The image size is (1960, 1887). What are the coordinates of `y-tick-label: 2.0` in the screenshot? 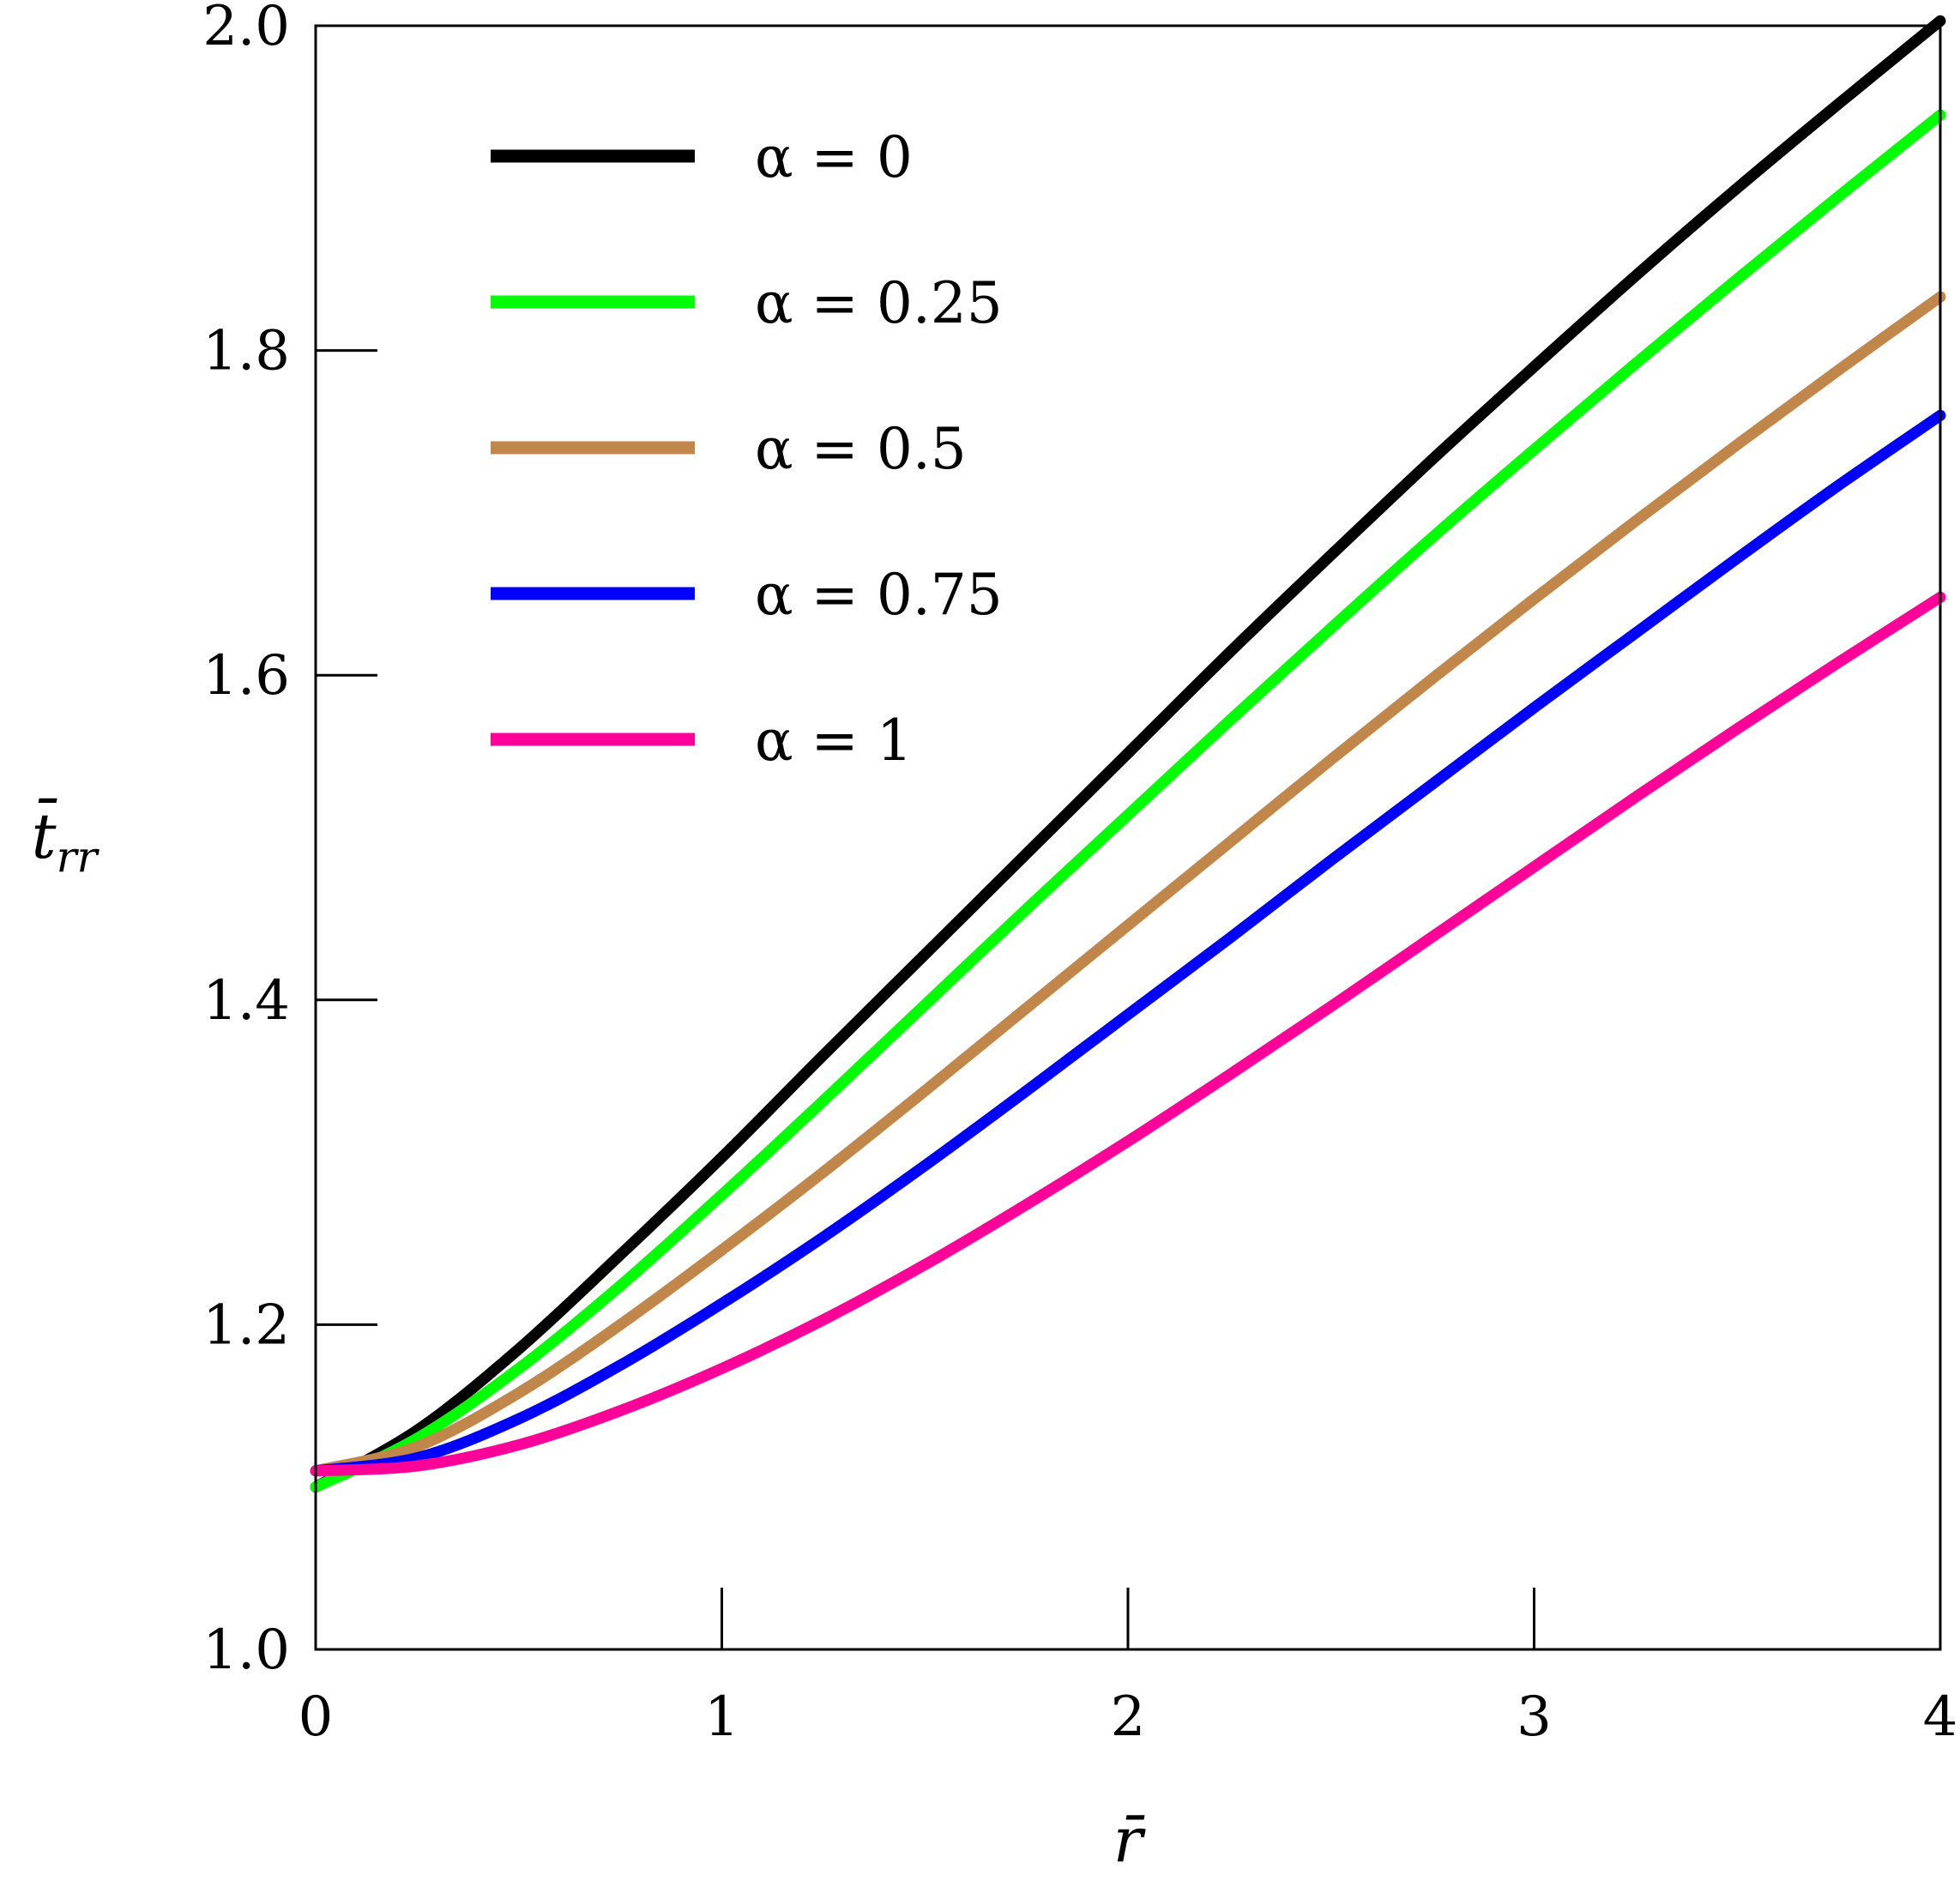 It's located at (246, 29).